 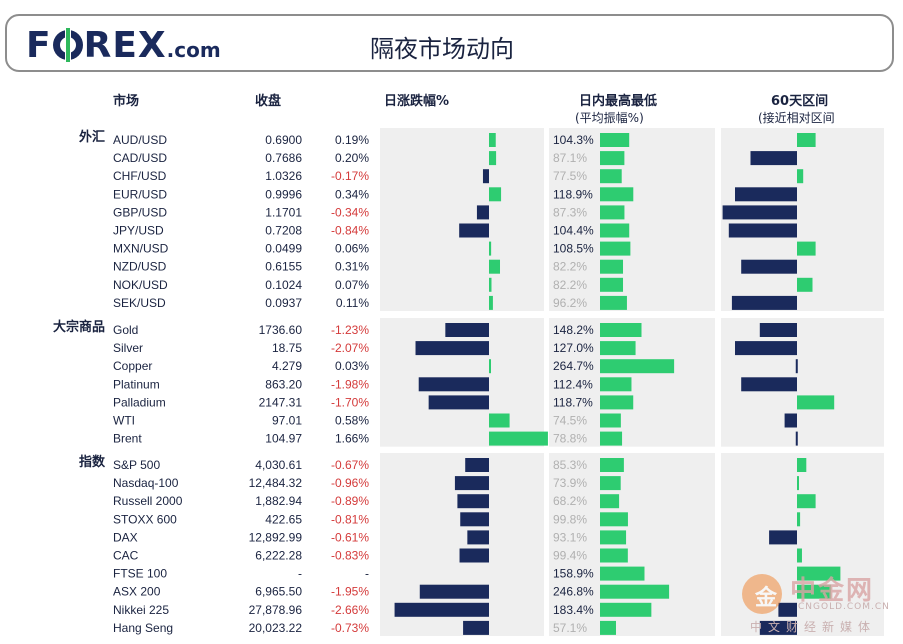 What do you see at coordinates (573, 249) in the screenshot?
I see `range-percent: 108.5%` at bounding box center [573, 249].